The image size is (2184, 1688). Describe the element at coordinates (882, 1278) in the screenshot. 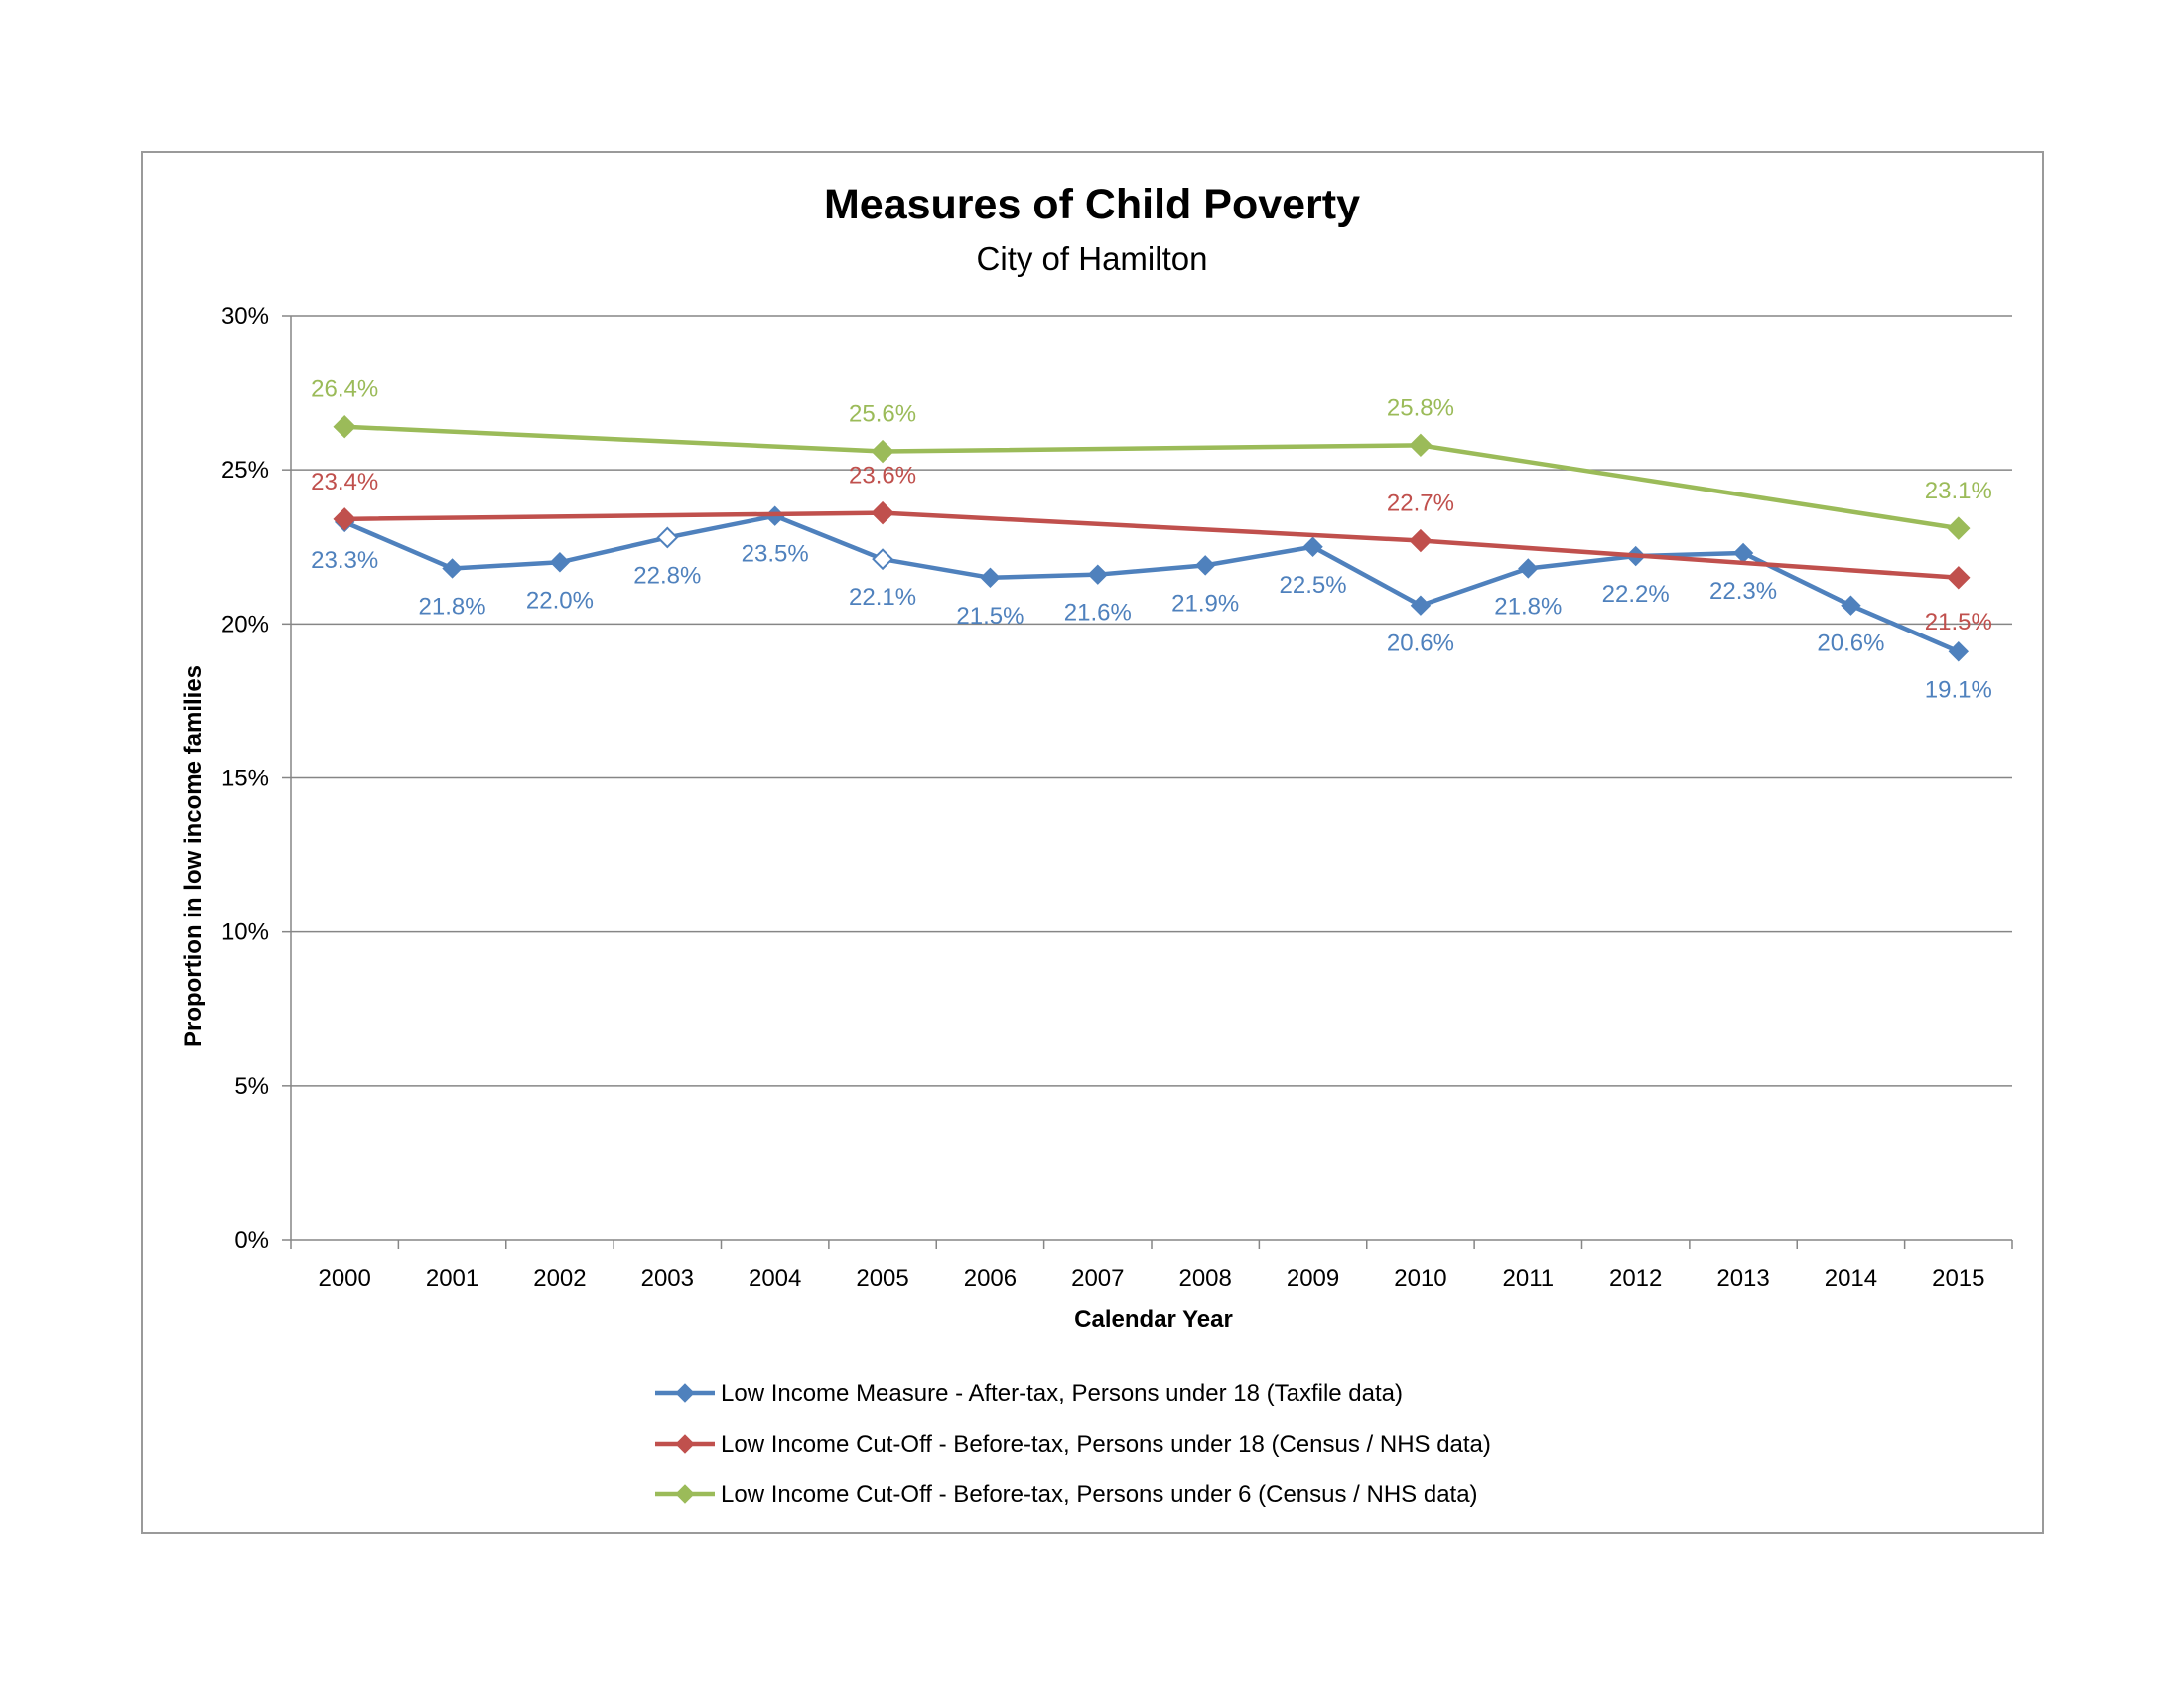

I see `x-tick-label: 2005` at that location.